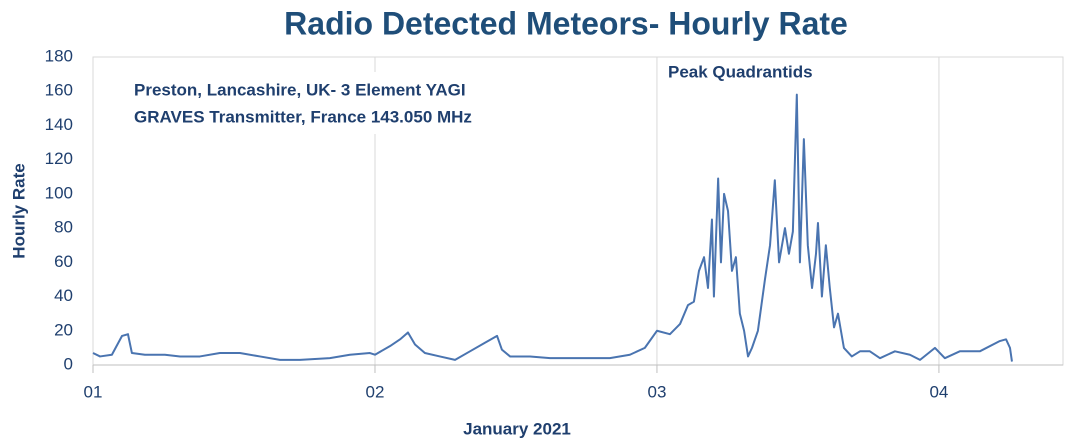 This screenshot has height=446, width=1083. What do you see at coordinates (566, 23) in the screenshot?
I see `chart-title: Radio Detected Meteors- Hourly Rate` at bounding box center [566, 23].